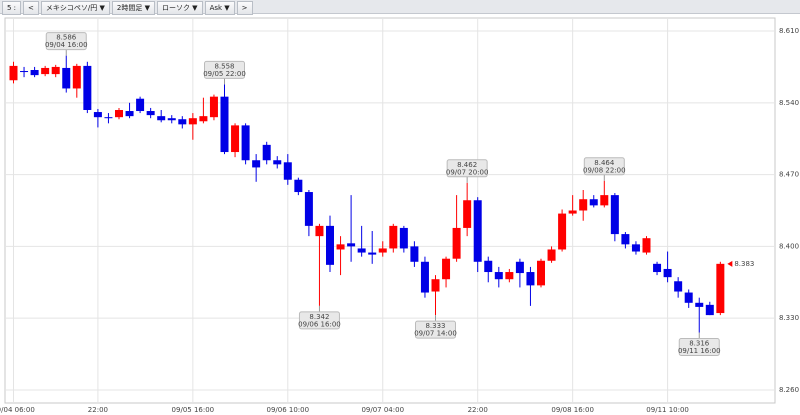 The height and width of the screenshot is (415, 800). Describe the element at coordinates (12, 8) in the screenshot. I see `toolbar-button: 5 :` at that location.